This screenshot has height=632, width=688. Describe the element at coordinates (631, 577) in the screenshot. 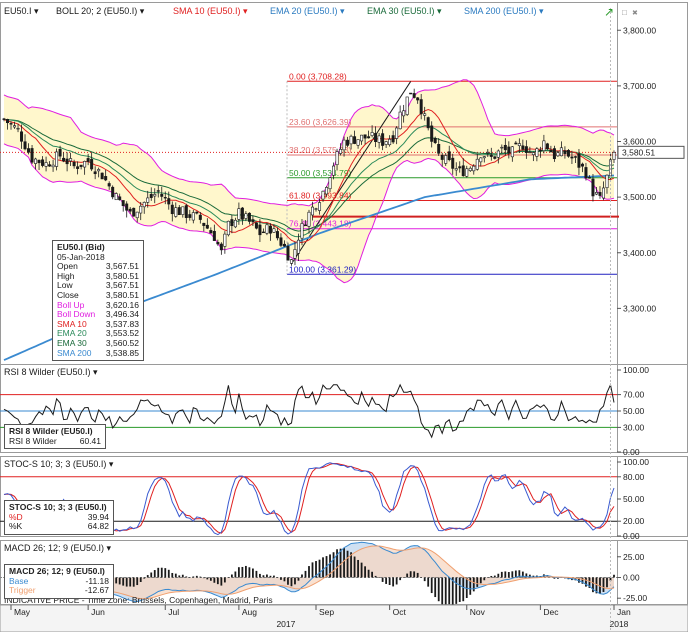

I see `macd-tick-label: 0.00` at that location.